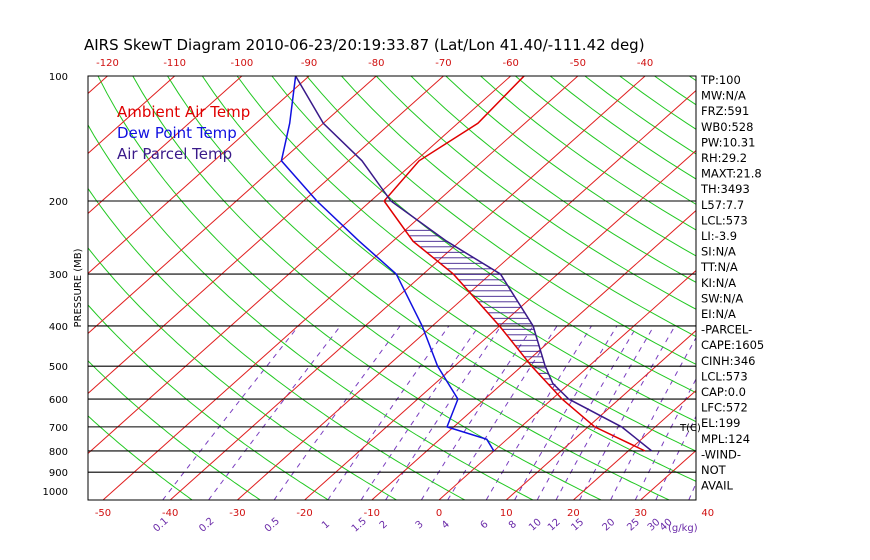 The width and height of the screenshot is (870, 560). I want to click on index-item: FRZ:591, so click(725, 111).